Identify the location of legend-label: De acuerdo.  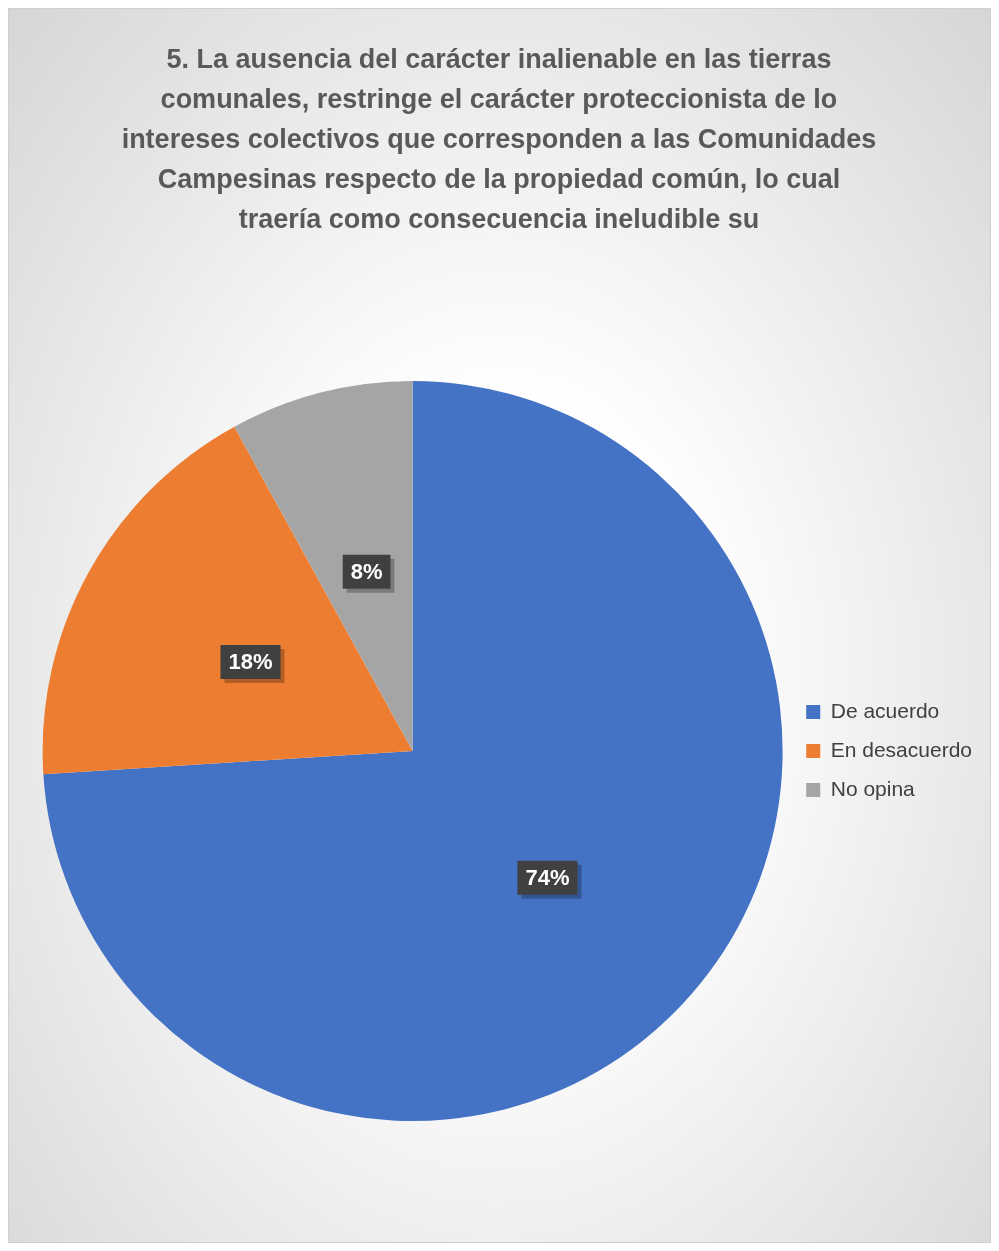
(885, 710).